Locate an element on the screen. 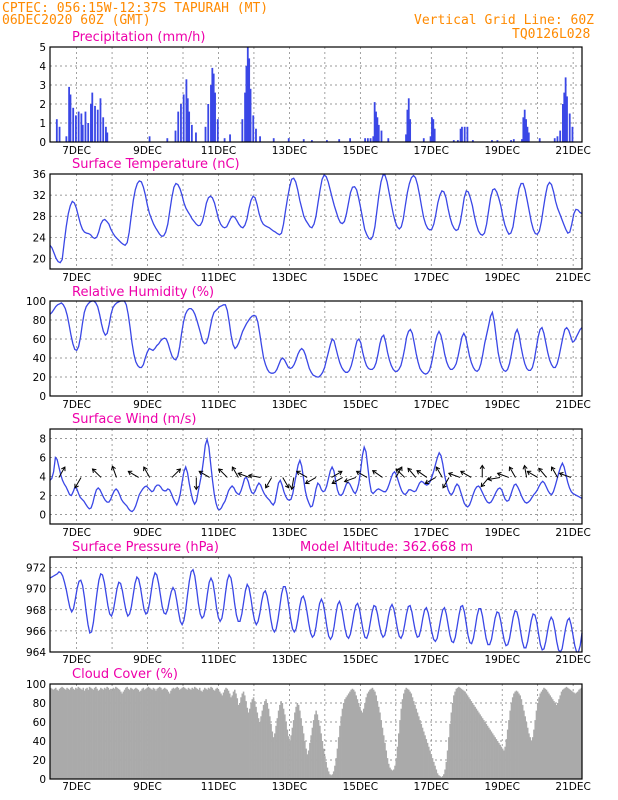 This screenshot has height=800, width=618. cloud-ytick-label: 40 is located at coordinates (39, 742).